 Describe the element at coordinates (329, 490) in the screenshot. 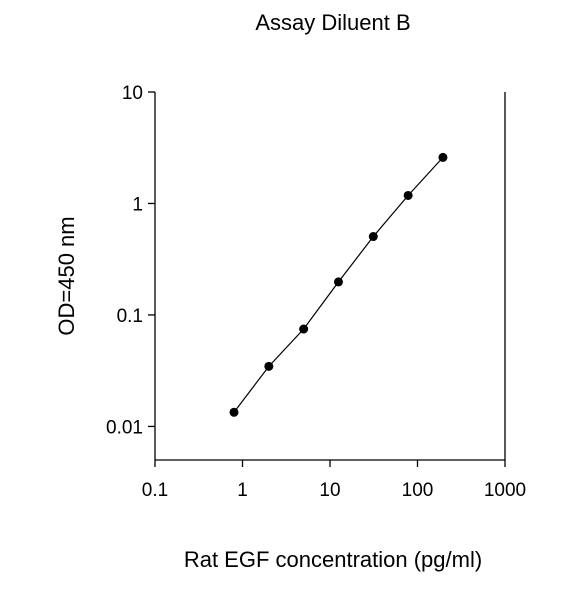

I see `x-tick-label: 10` at that location.